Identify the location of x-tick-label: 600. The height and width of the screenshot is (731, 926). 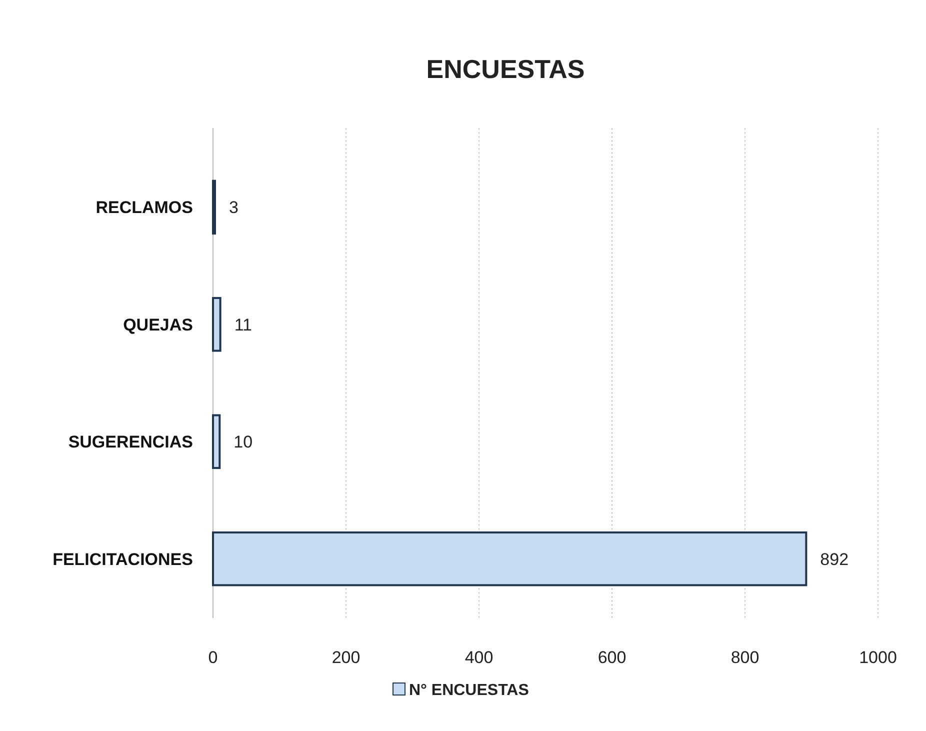
(612, 657).